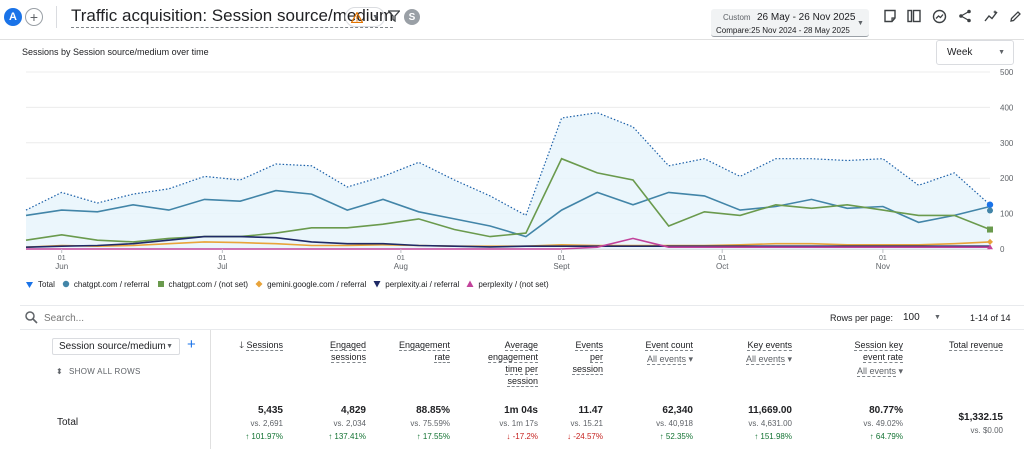 The width and height of the screenshot is (1024, 449). I want to click on expand-icon: ⬍, so click(60, 371).